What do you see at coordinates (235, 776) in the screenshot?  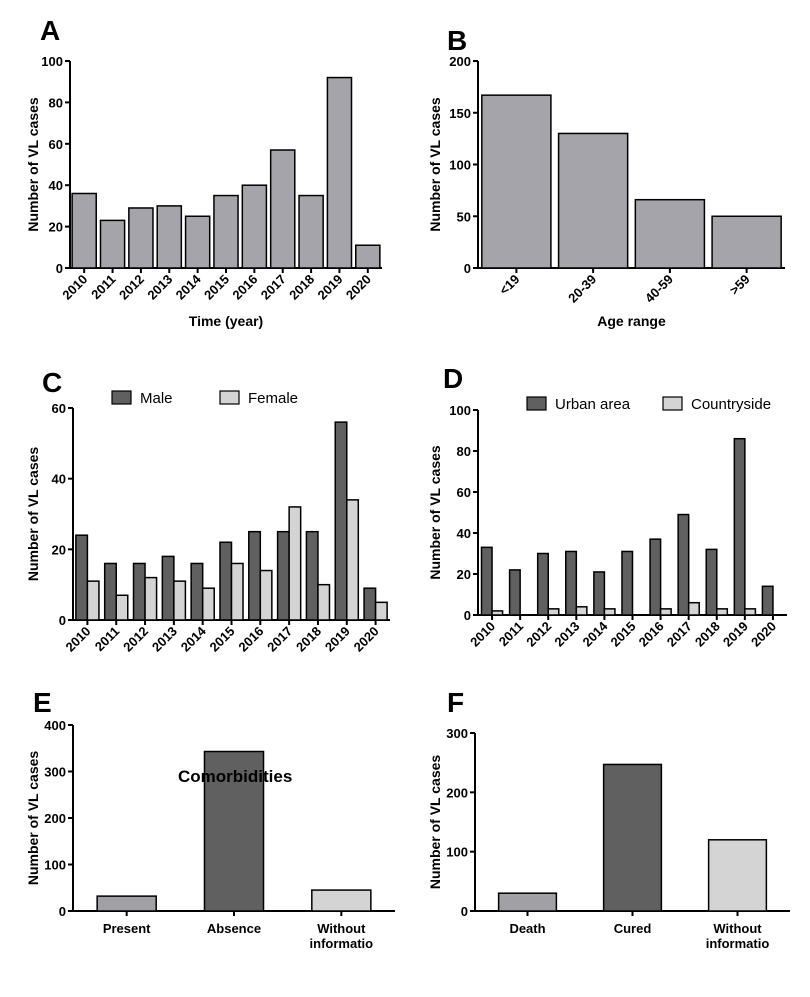 I see `chart-title: Comorbidities` at bounding box center [235, 776].